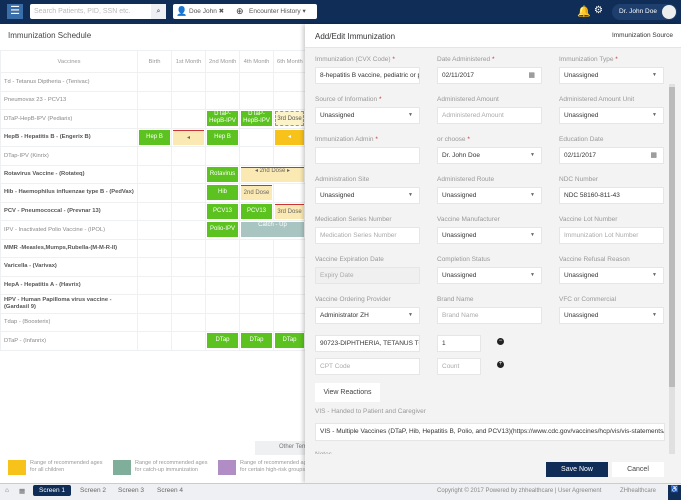  What do you see at coordinates (638, 491) in the screenshot?
I see `zh-logo: ZHhealthcare` at bounding box center [638, 491].